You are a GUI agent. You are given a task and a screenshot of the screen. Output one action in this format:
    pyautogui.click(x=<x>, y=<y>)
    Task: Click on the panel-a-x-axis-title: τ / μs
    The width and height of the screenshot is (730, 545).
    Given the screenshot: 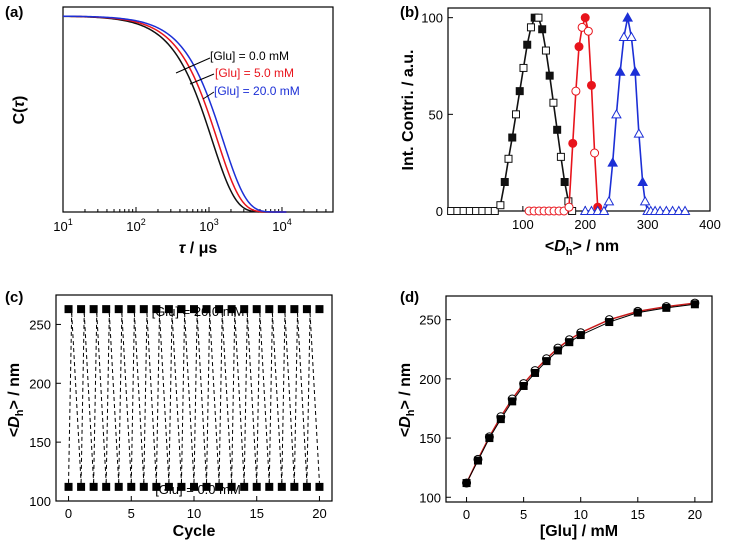 What is the action you would take?
    pyautogui.click(x=198, y=248)
    